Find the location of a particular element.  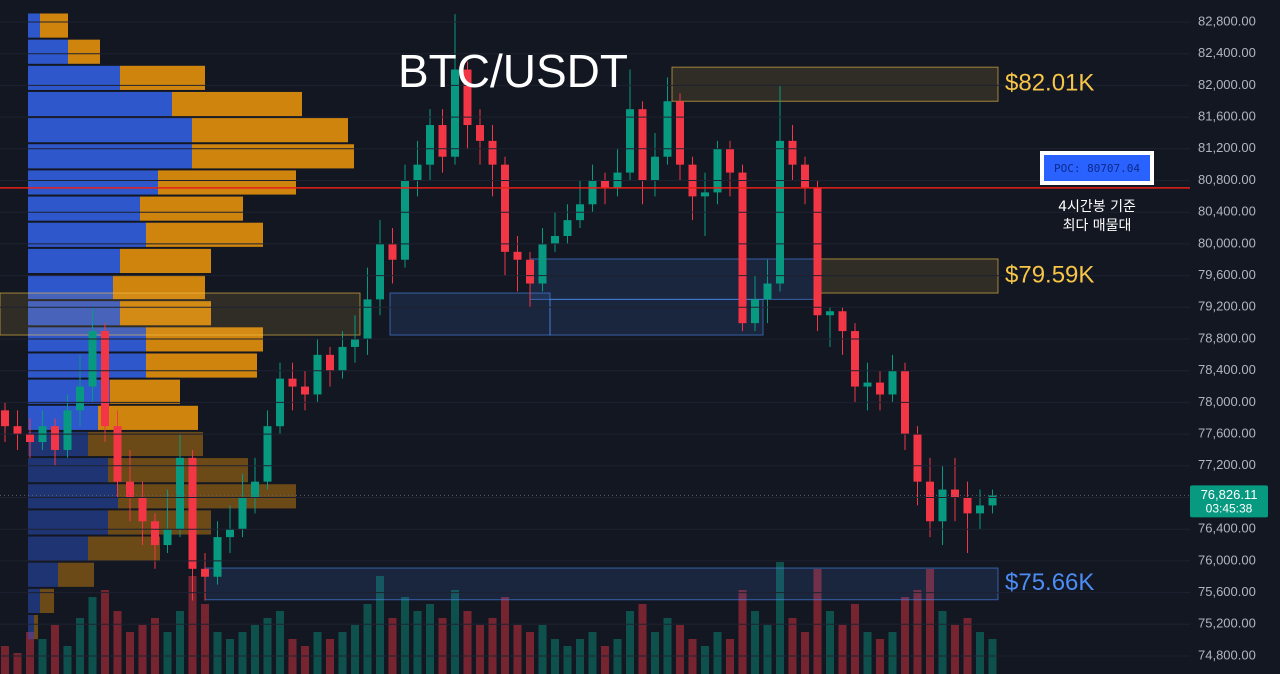

zone-label: $79.59K is located at coordinates (1049, 274).